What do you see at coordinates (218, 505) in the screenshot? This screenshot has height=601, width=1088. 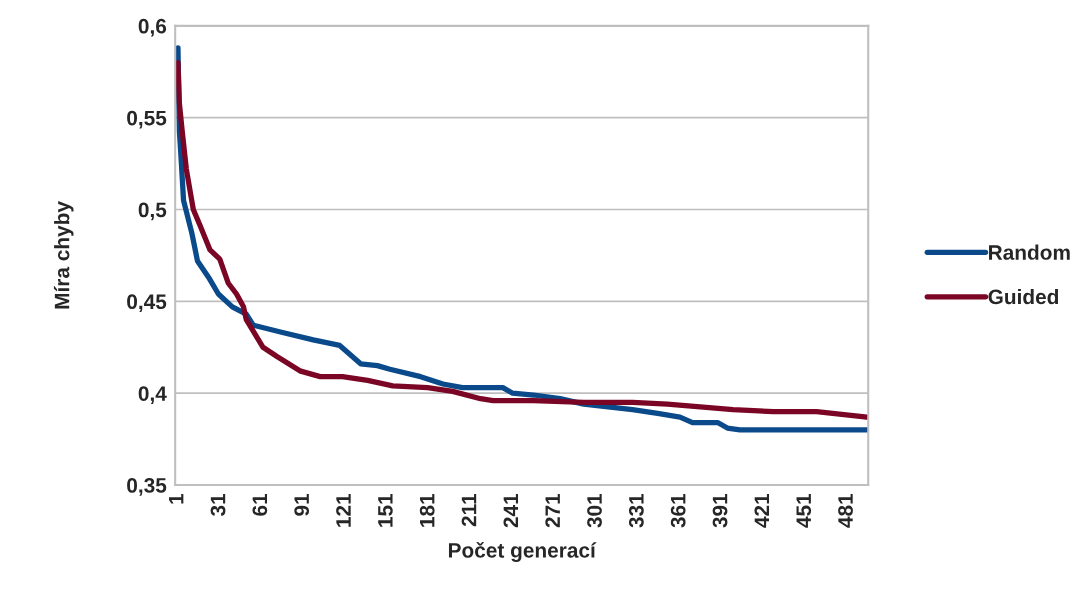 I see `x-tick-label: 31` at bounding box center [218, 505].